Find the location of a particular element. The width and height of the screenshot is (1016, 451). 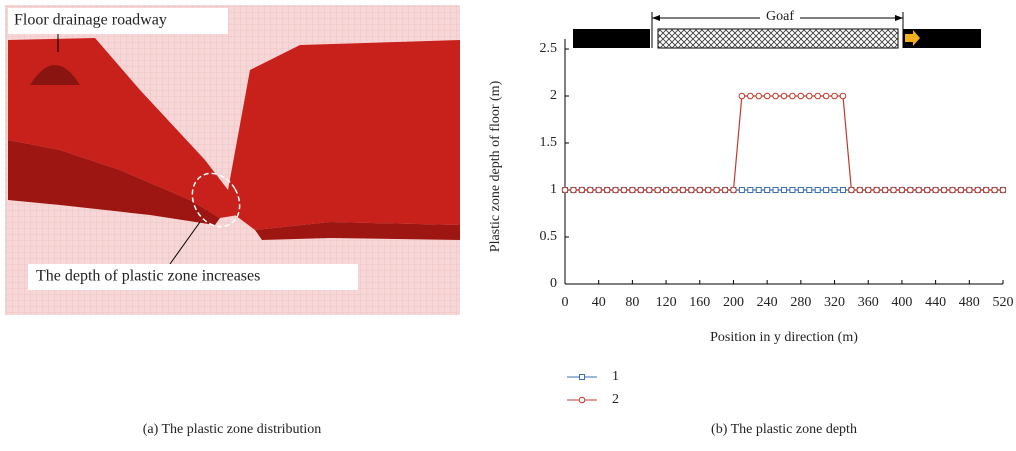

y-tick-label: 1 is located at coordinates (553, 189).